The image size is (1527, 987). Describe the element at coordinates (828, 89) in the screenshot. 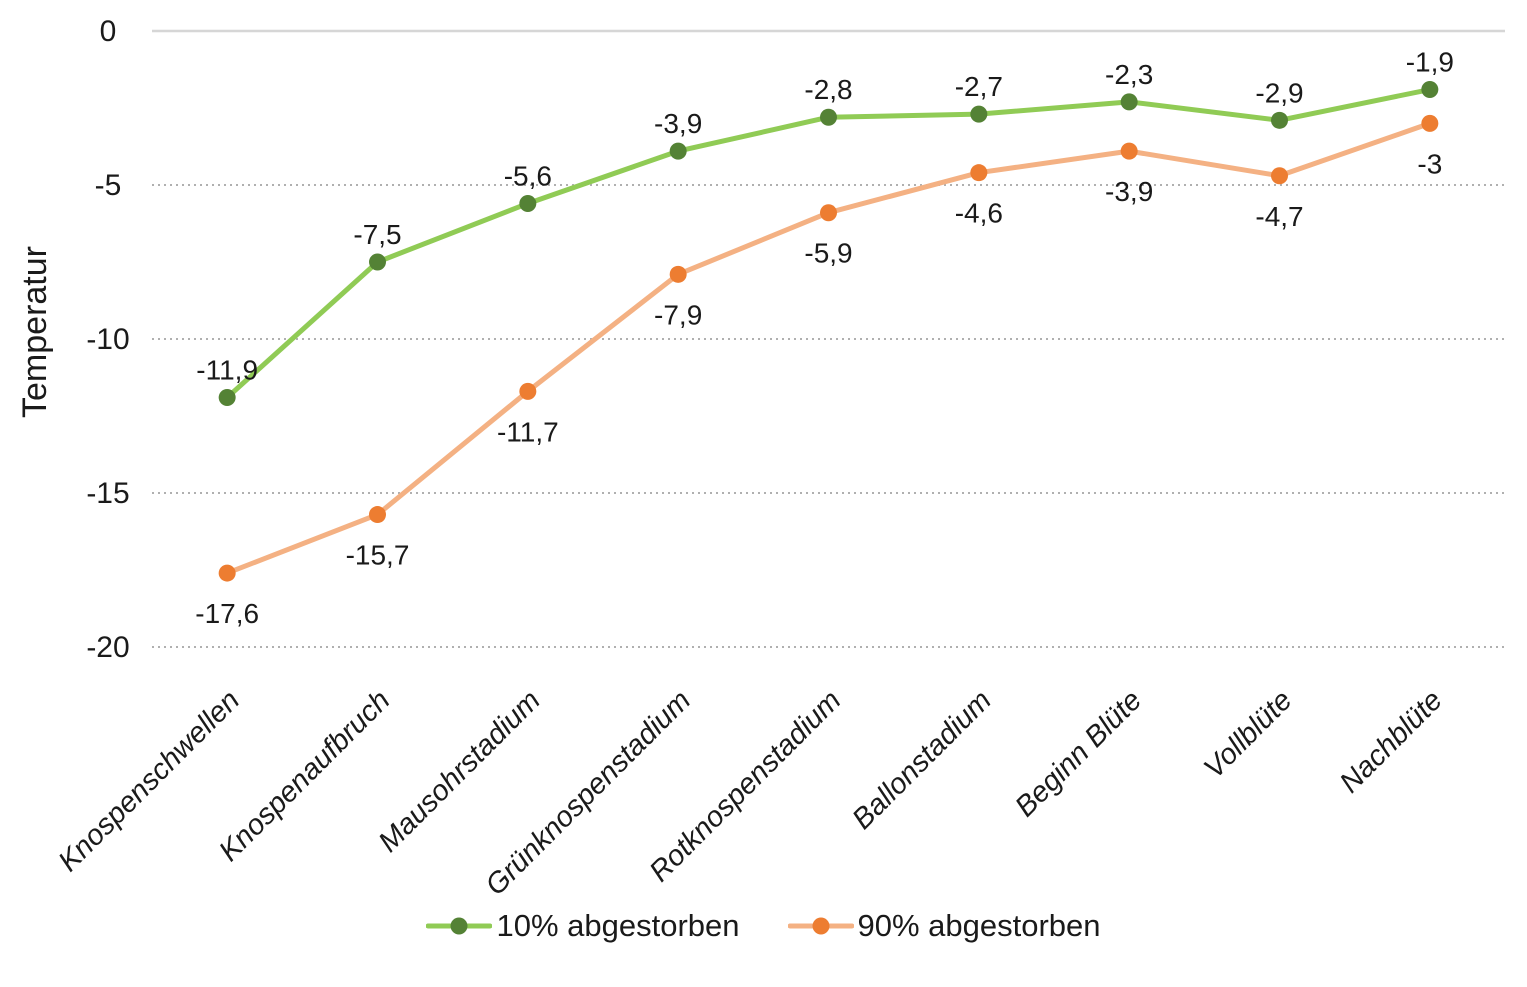

I see `data-label-1-5: -2,8` at that location.